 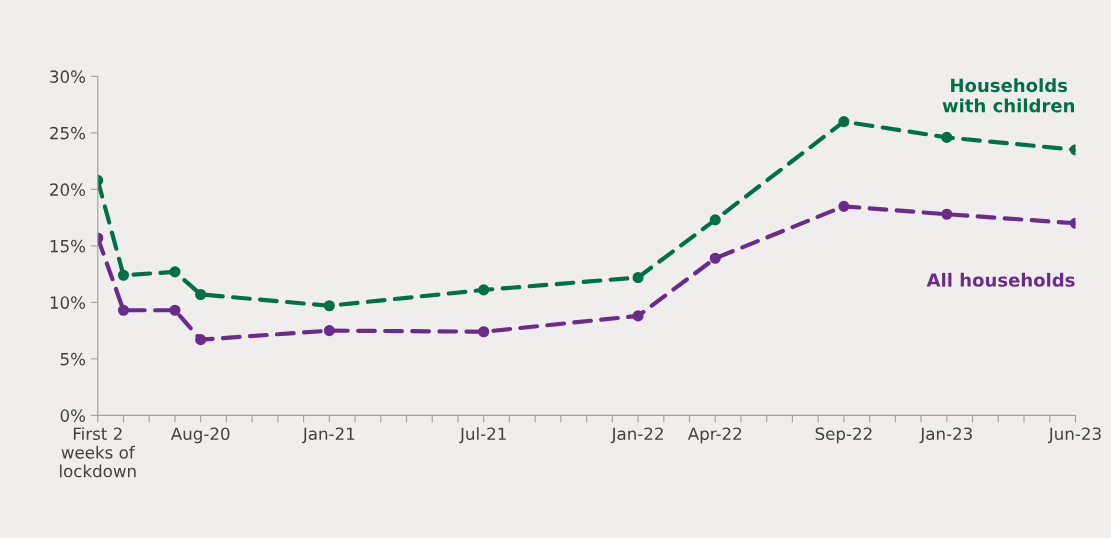 What do you see at coordinates (68, 302) in the screenshot?
I see `y-tick-label: 10%` at bounding box center [68, 302].